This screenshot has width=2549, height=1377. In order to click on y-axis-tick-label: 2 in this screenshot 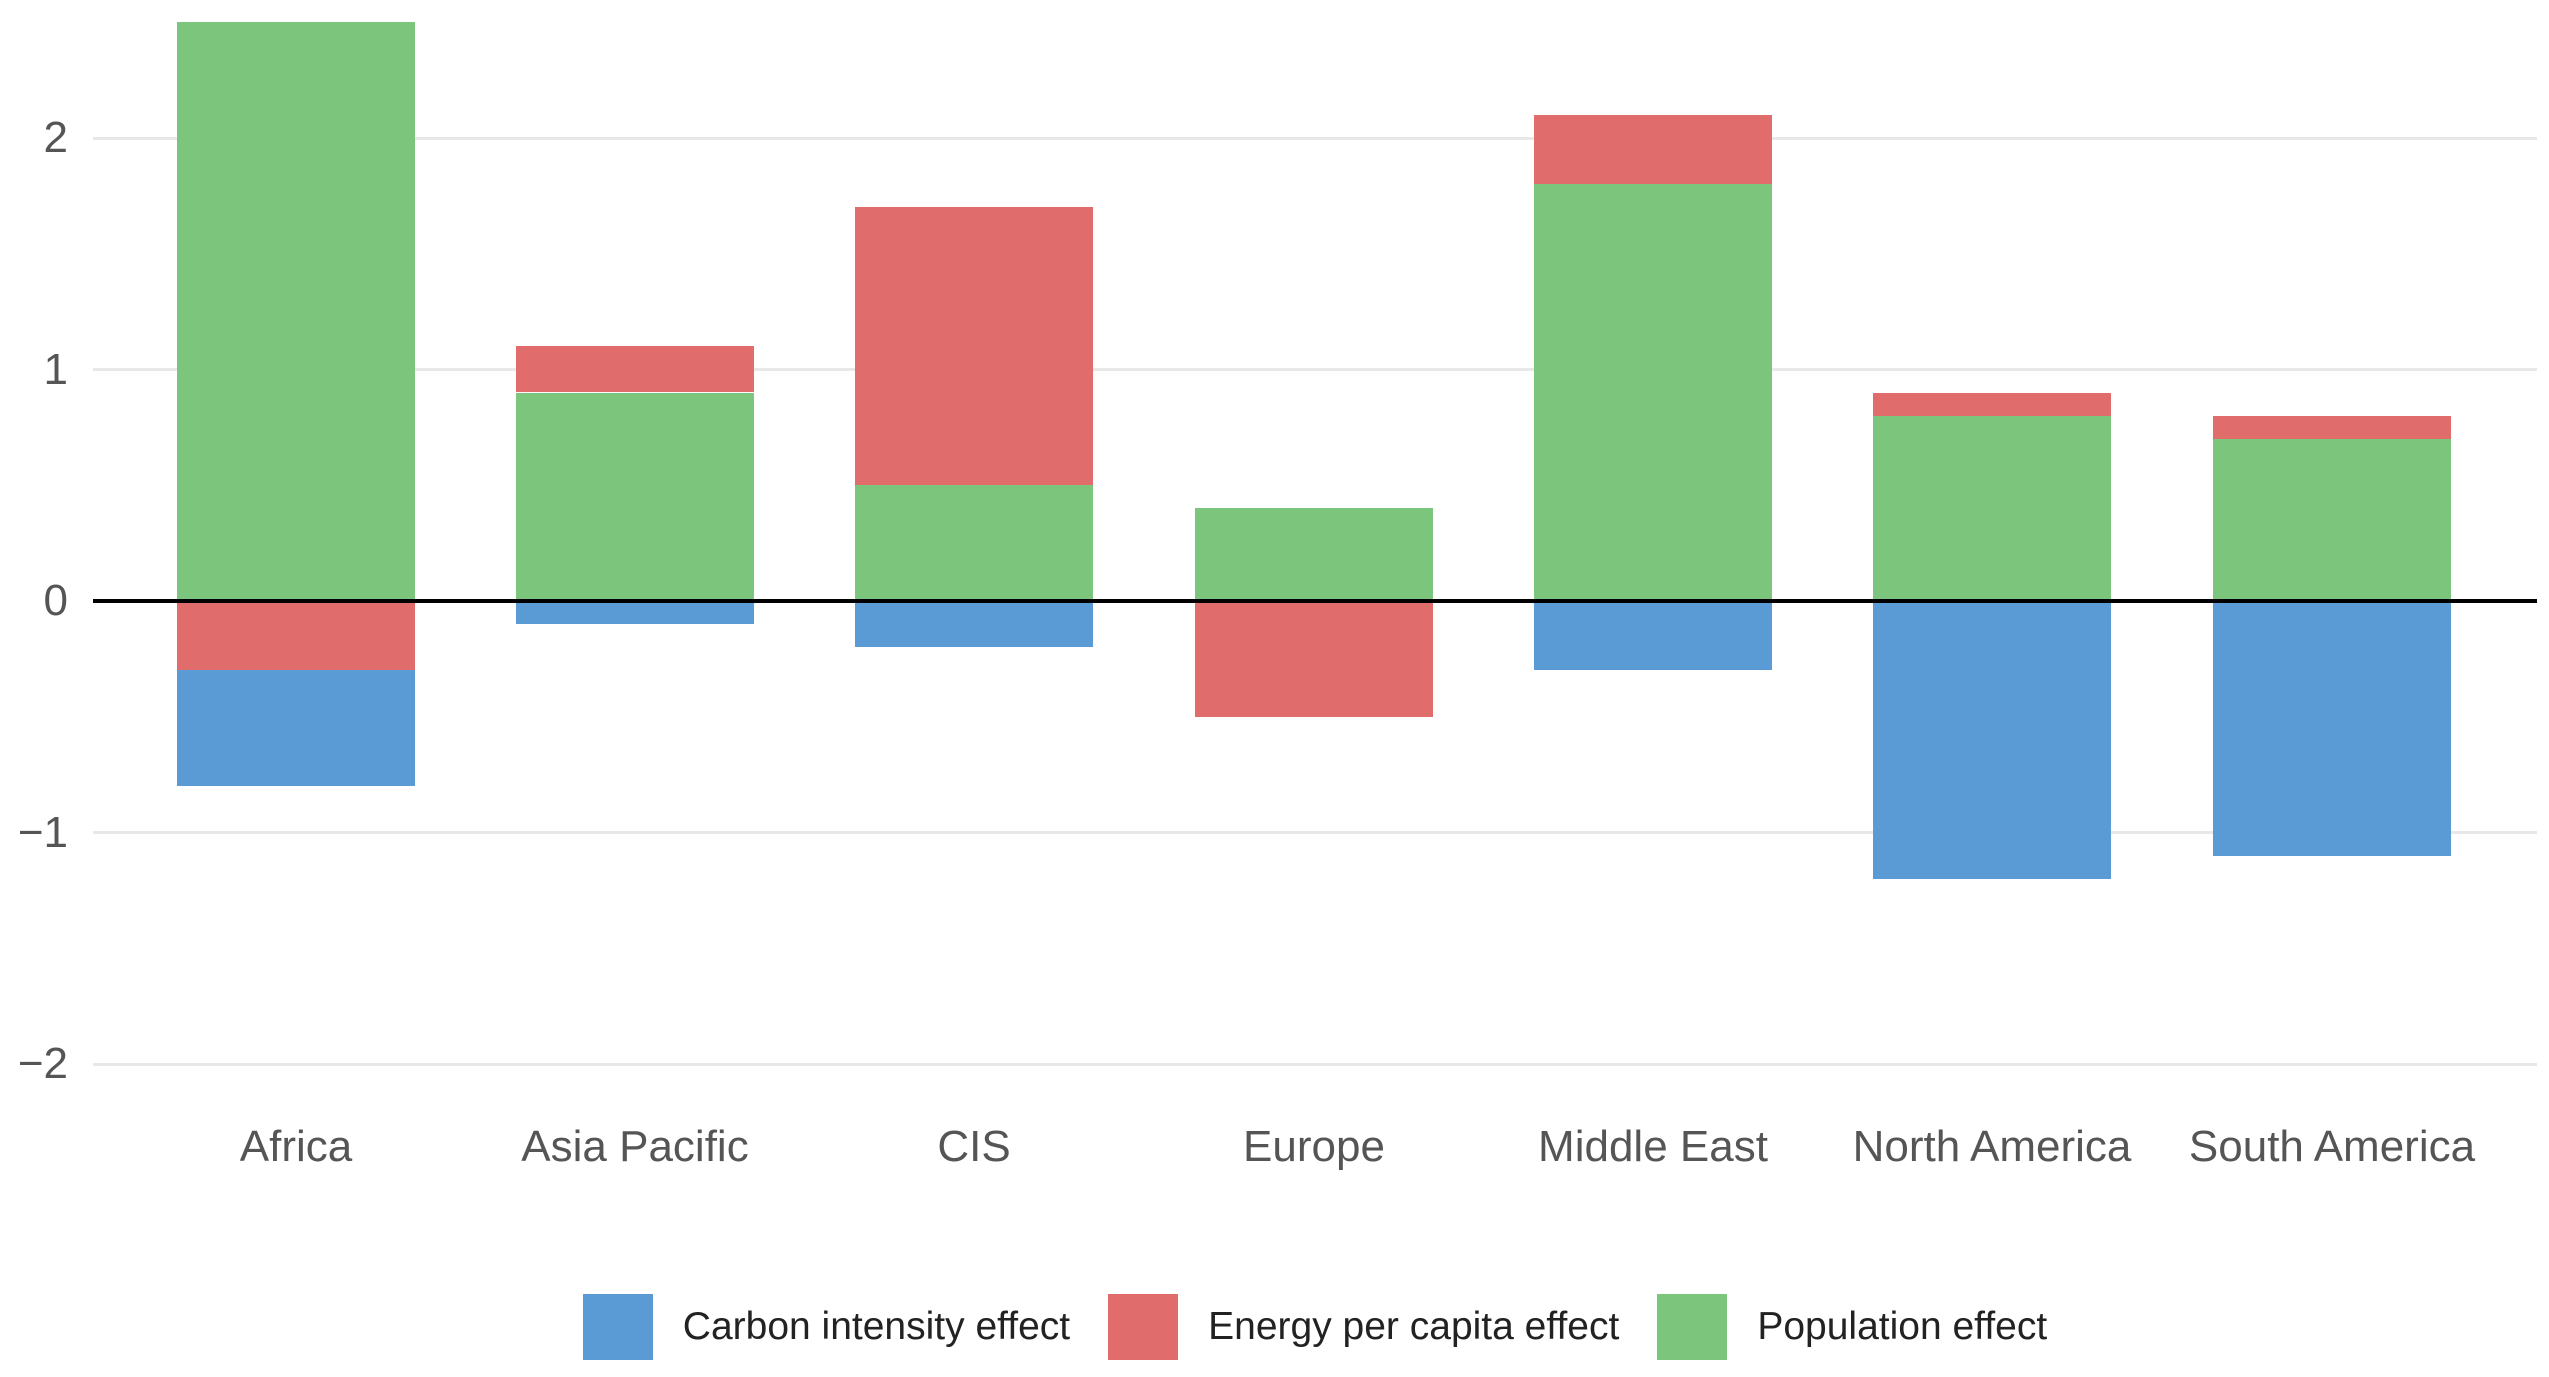, I will do `click(55, 137)`.